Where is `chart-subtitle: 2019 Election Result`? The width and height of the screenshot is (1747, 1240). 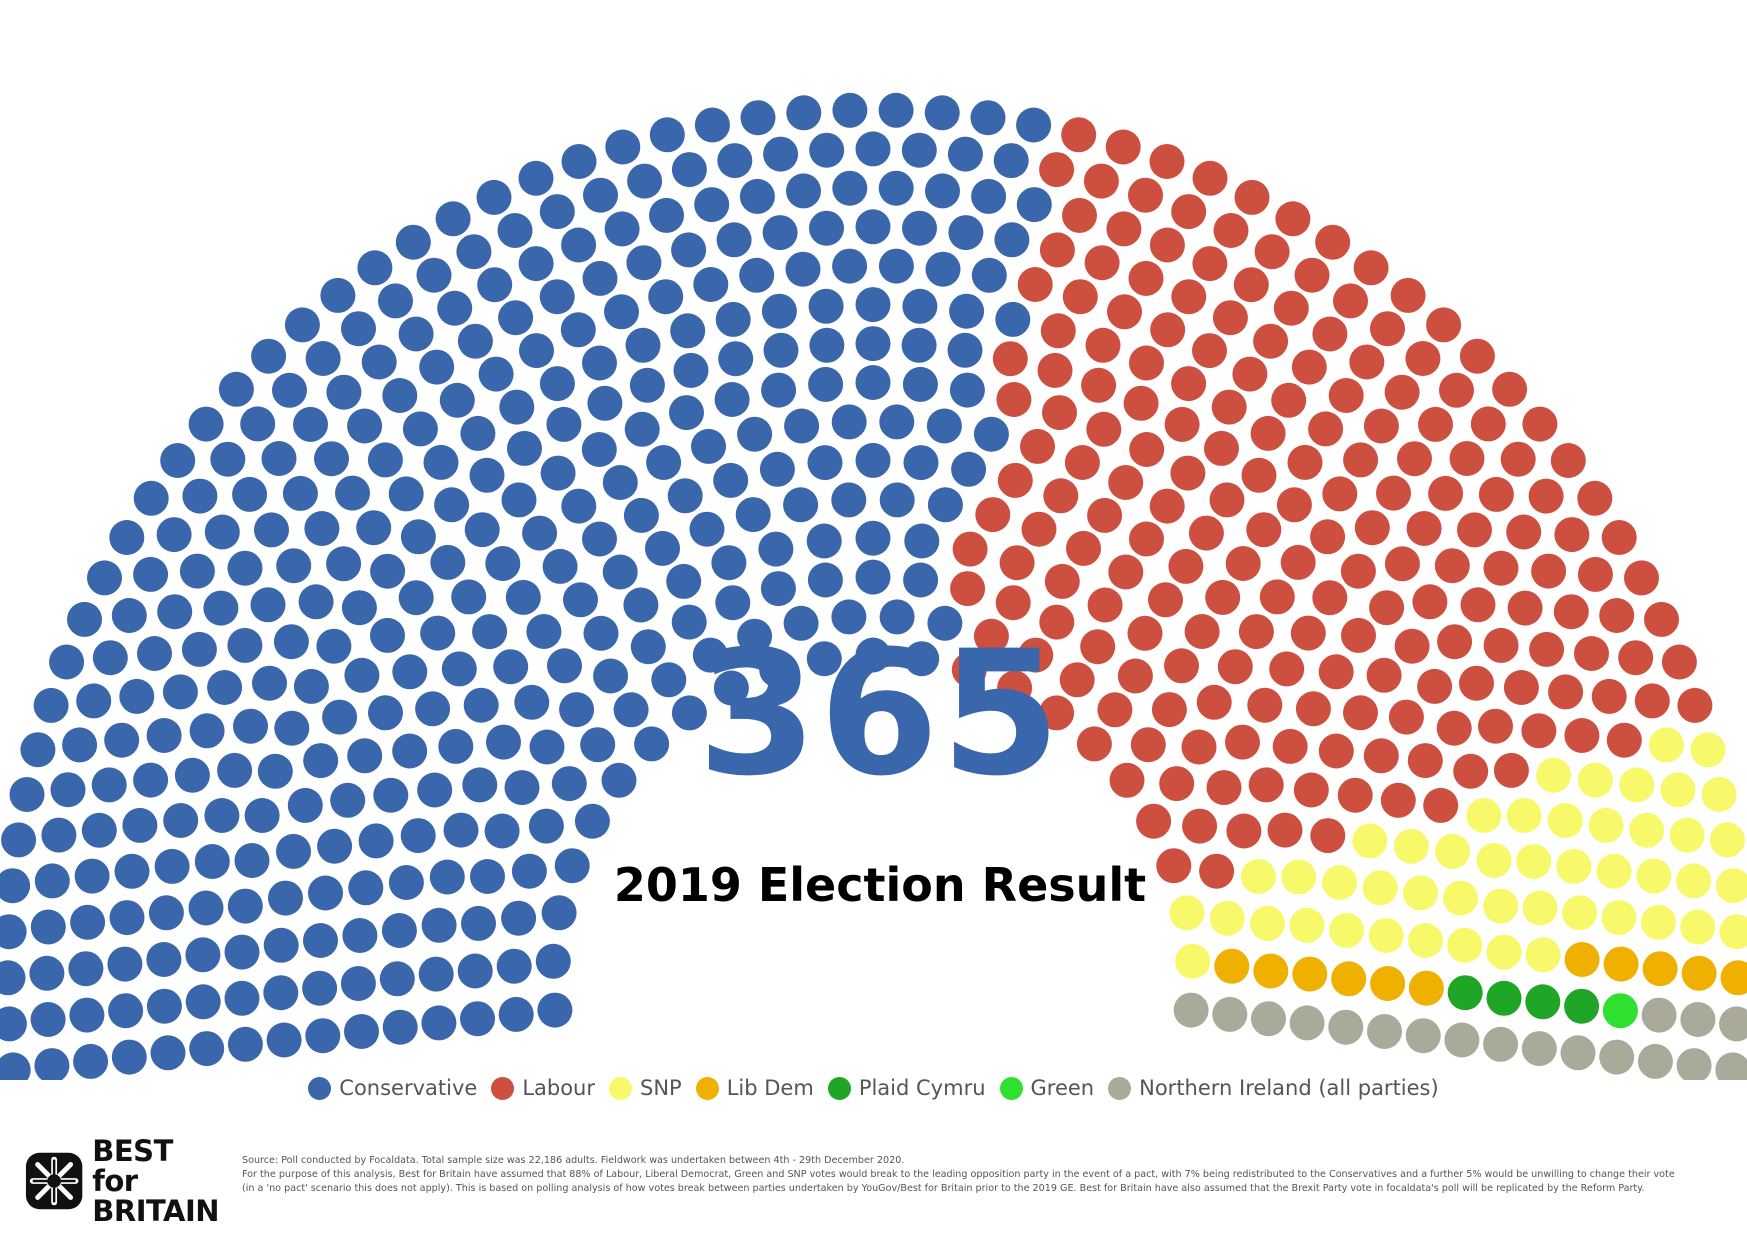 chart-subtitle: 2019 Election Result is located at coordinates (880, 885).